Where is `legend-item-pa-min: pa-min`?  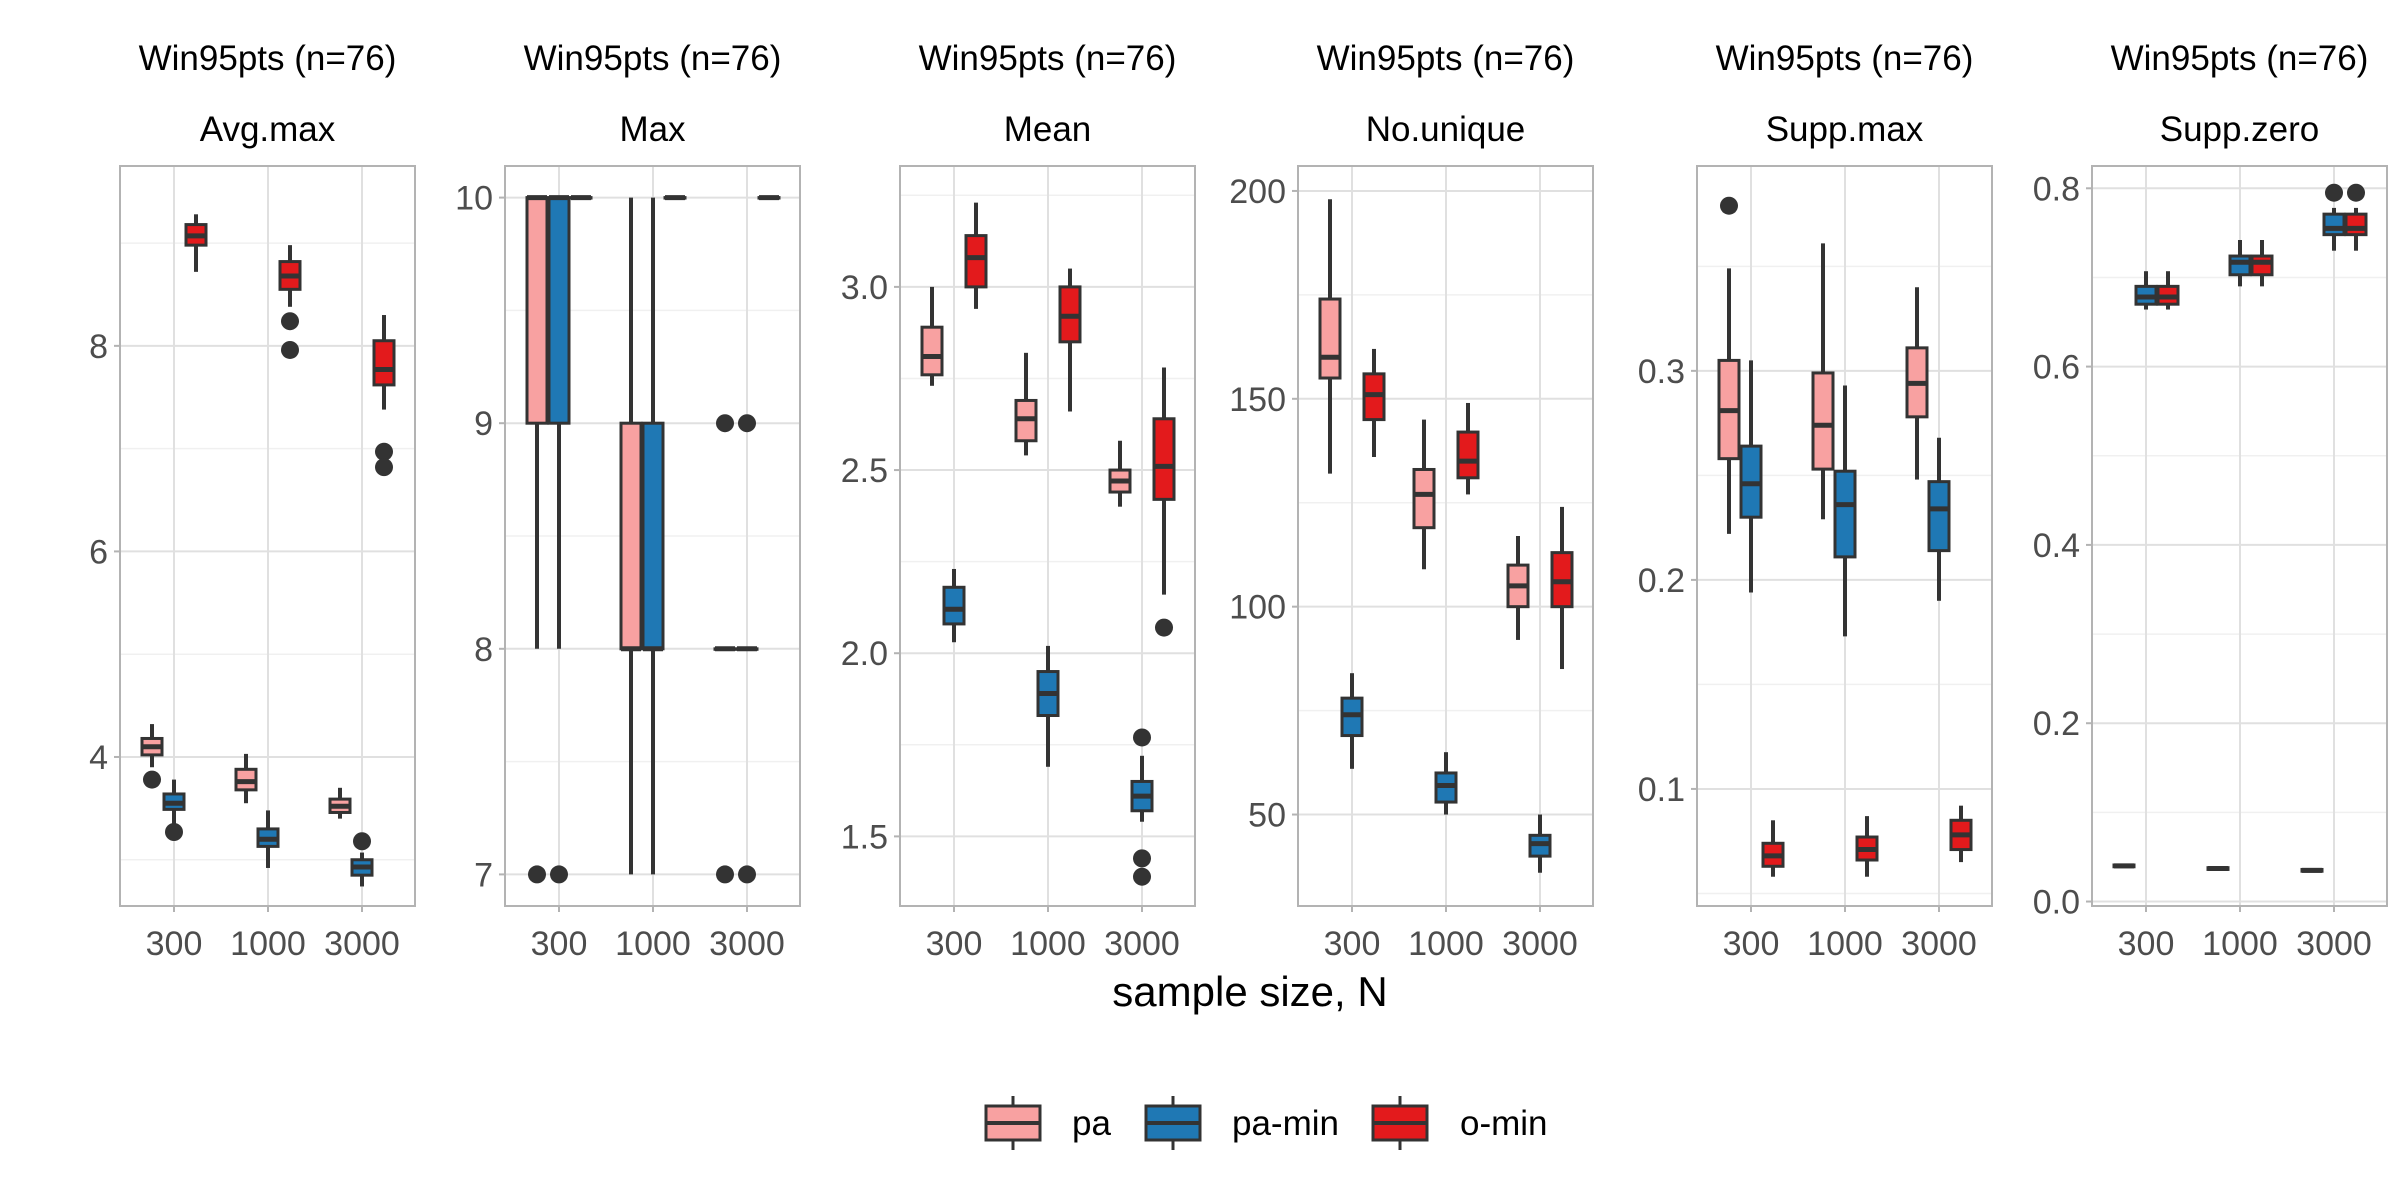 legend-item-pa-min: pa-min is located at coordinates (1241, 1123).